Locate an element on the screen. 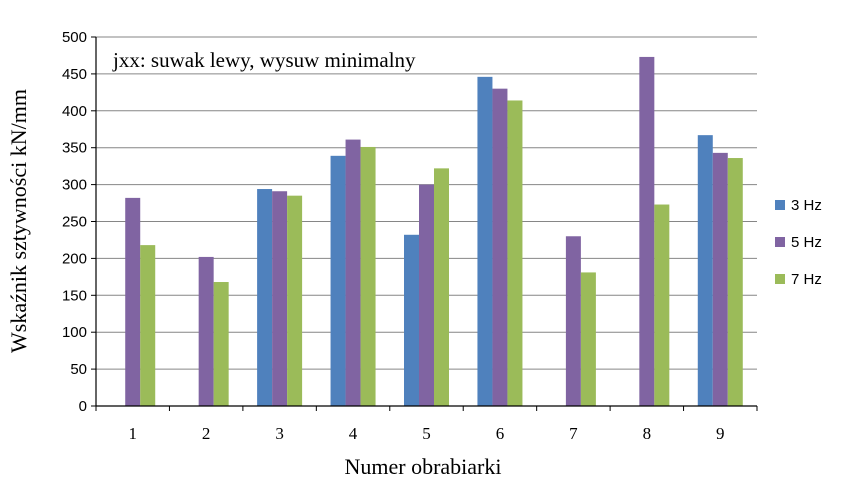 The image size is (864, 484). x-tick-label: 3 is located at coordinates (279, 433).